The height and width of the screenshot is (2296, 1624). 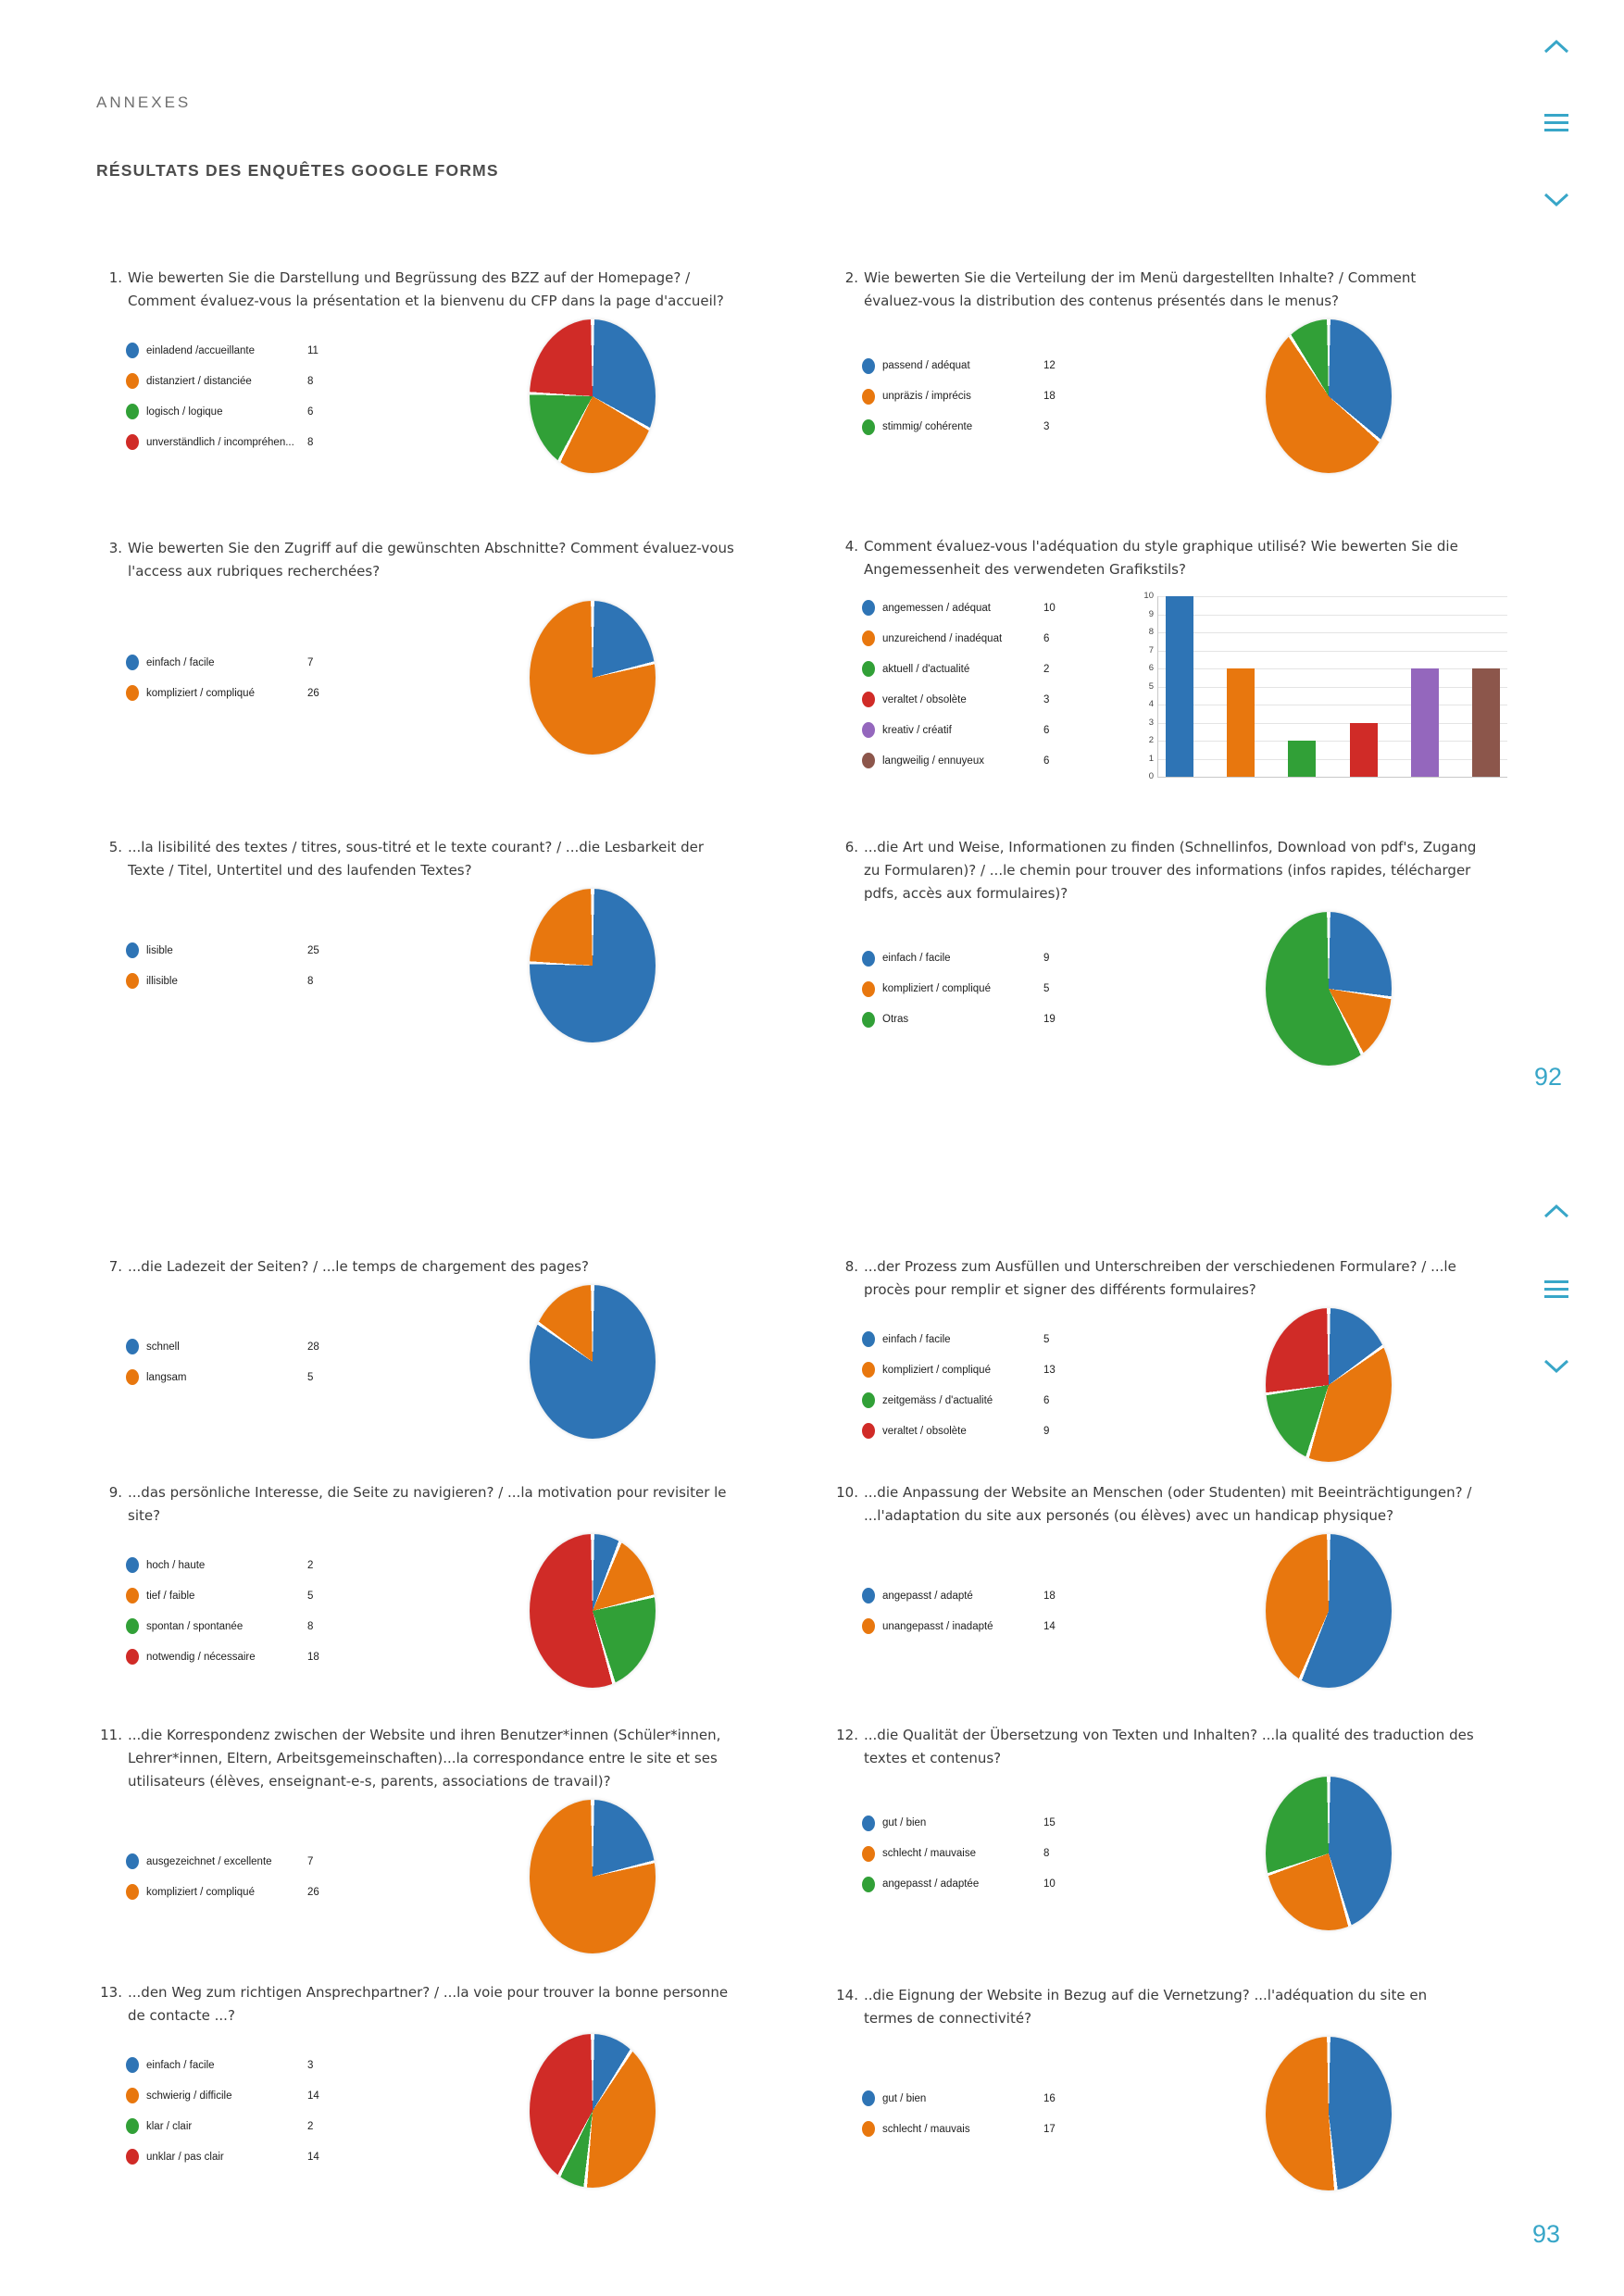 I want to click on legend-value: 3, so click(x=1046, y=426).